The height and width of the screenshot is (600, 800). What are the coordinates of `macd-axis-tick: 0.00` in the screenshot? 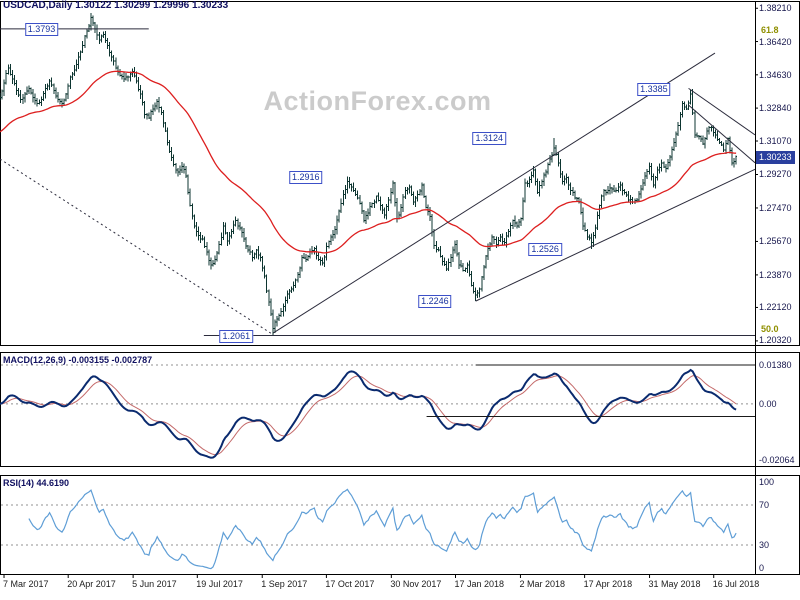 It's located at (768, 403).